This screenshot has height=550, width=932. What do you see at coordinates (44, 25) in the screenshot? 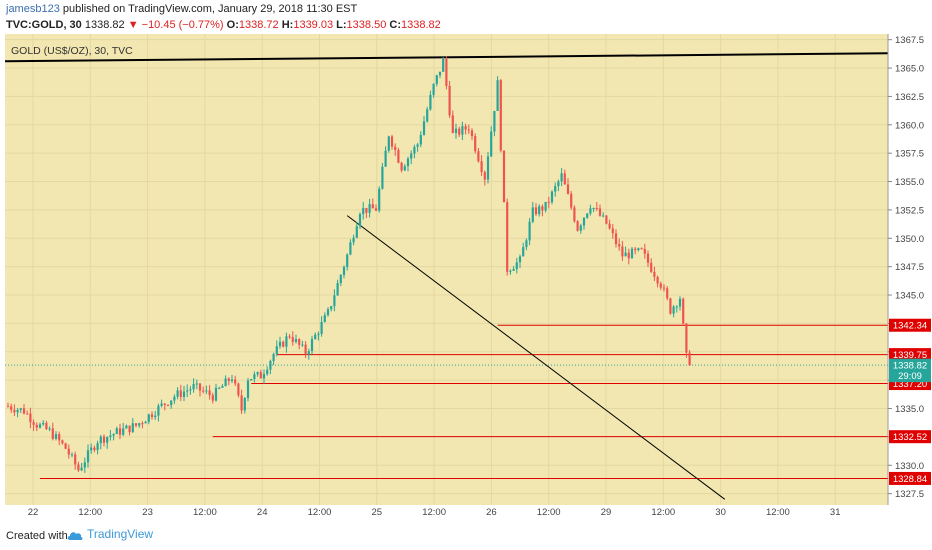
I see `symbol-label: TVC:GOLD, 30` at bounding box center [44, 25].